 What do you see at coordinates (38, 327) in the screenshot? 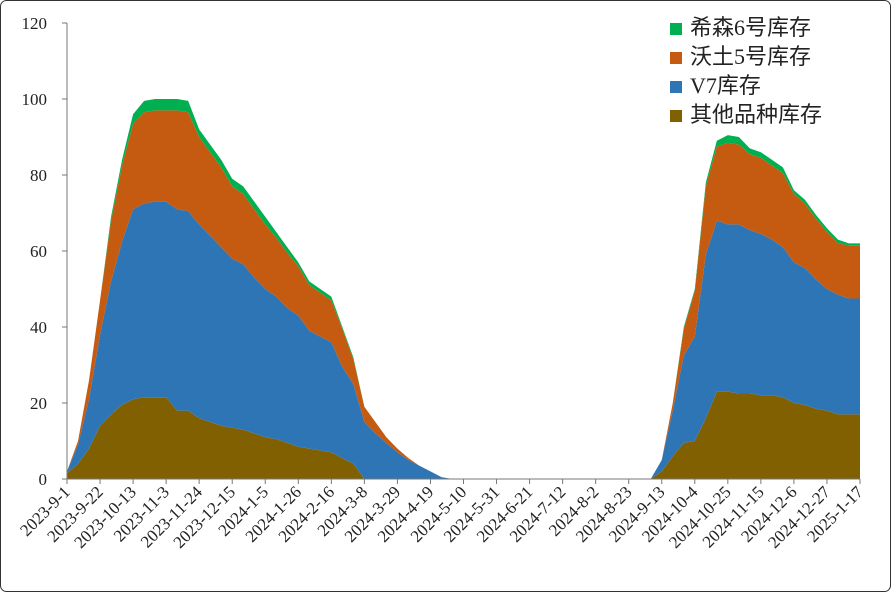
I see `y-tick-label: 40` at bounding box center [38, 327].